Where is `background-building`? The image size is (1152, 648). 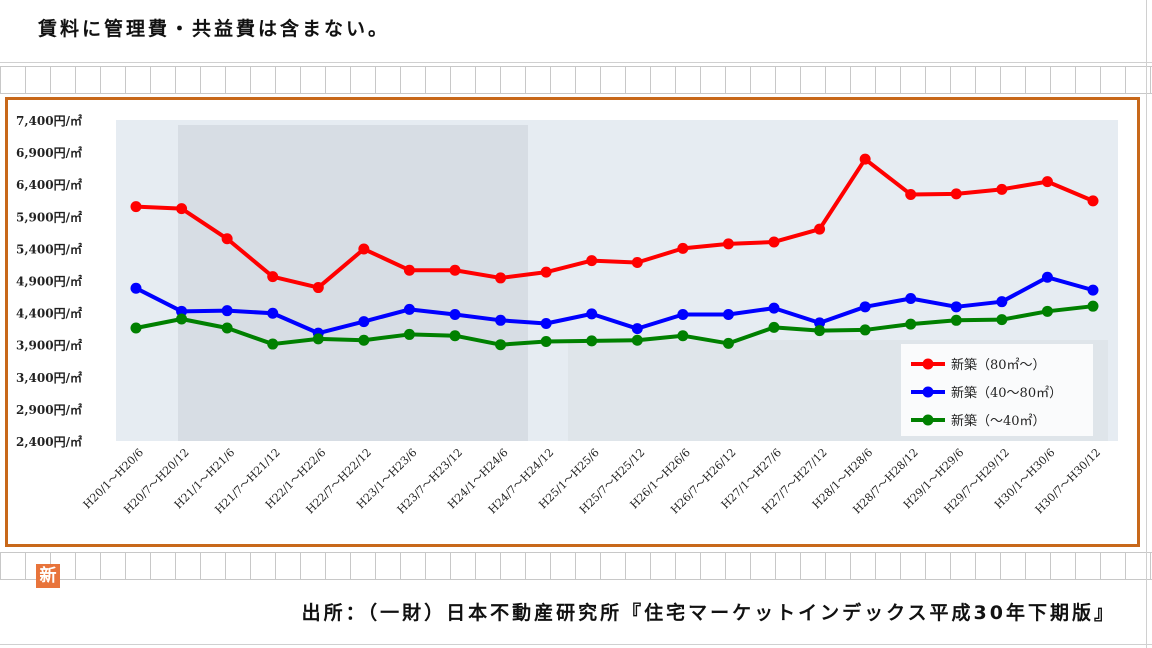 background-building is located at coordinates (353, 283).